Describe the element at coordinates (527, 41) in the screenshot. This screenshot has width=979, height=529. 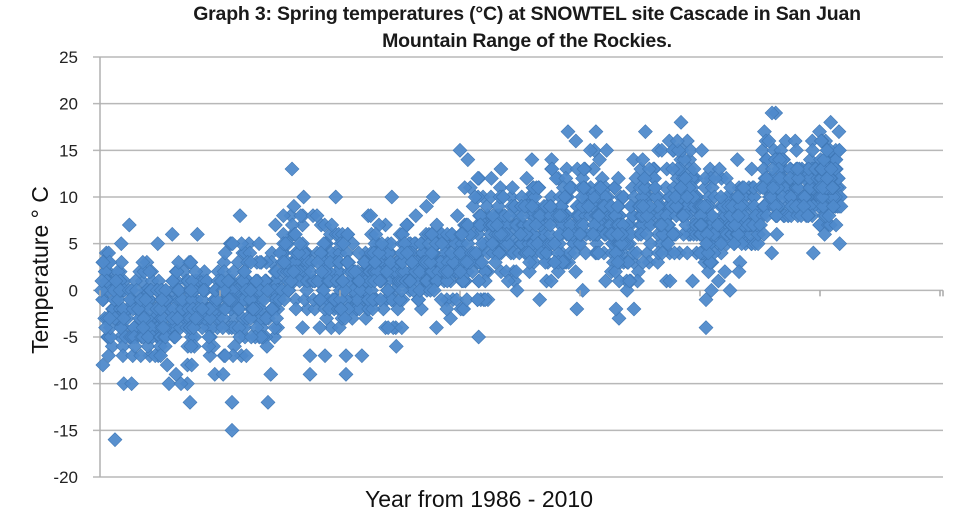
I see `chart-title-line-2: Mountain Range of the Rockies.` at that location.